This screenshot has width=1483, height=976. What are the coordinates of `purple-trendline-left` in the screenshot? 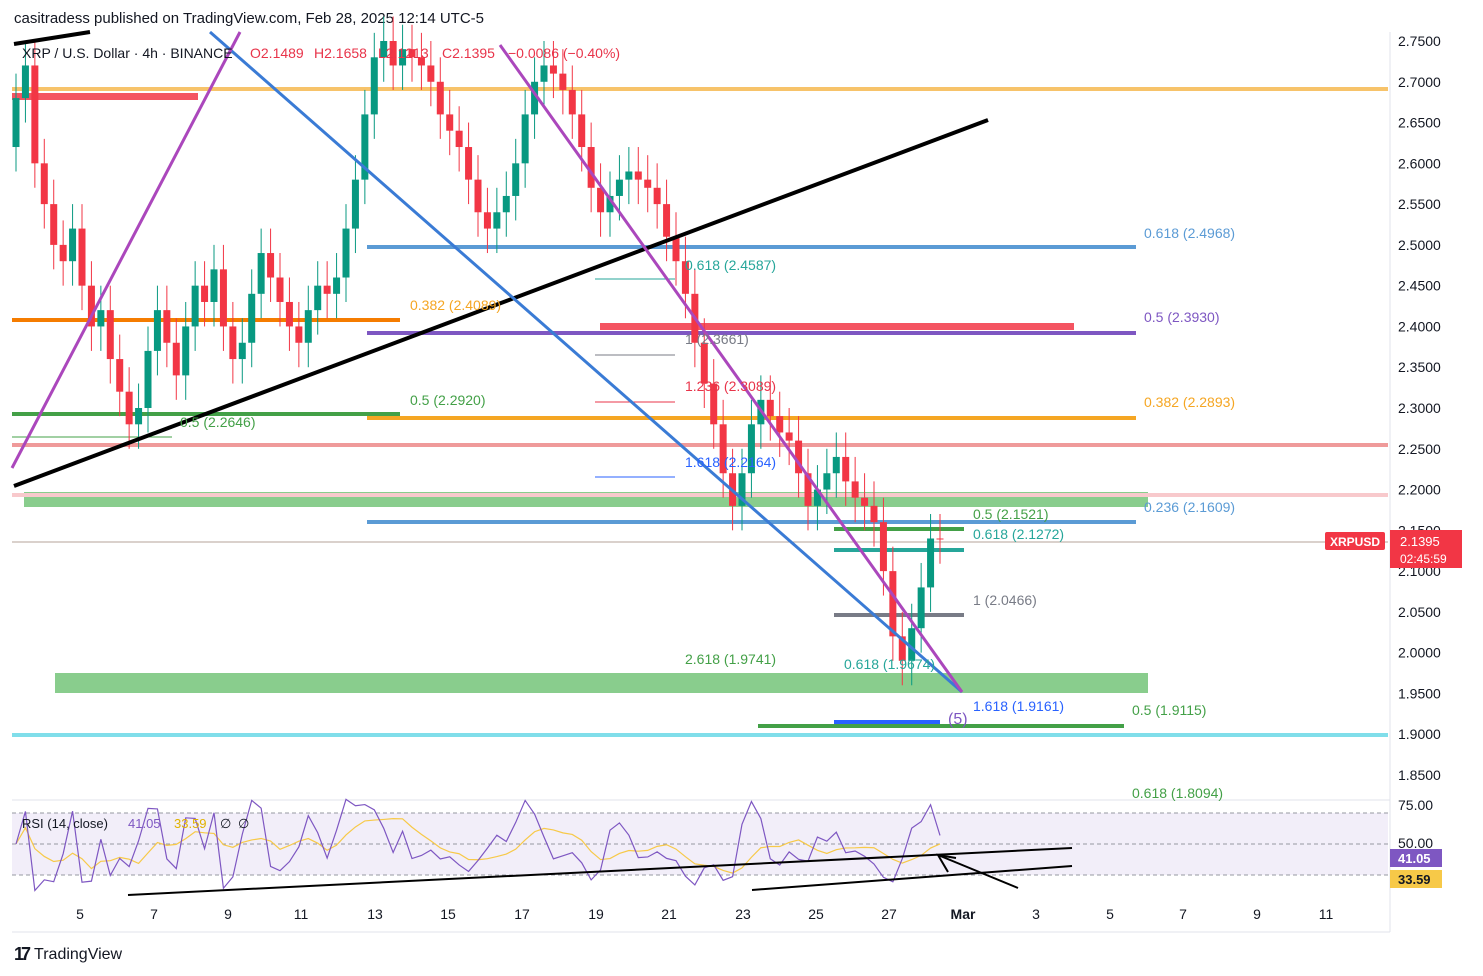 It's located at (126, 250).